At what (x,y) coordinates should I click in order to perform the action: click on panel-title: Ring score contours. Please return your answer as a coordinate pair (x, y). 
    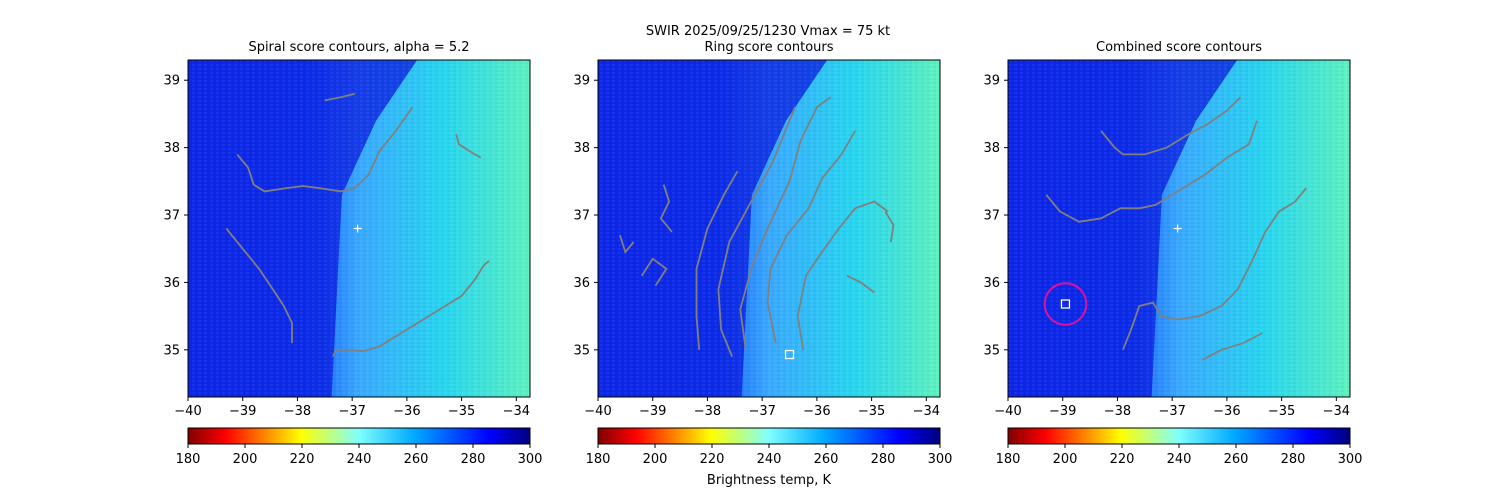
    Looking at the image, I should click on (768, 47).